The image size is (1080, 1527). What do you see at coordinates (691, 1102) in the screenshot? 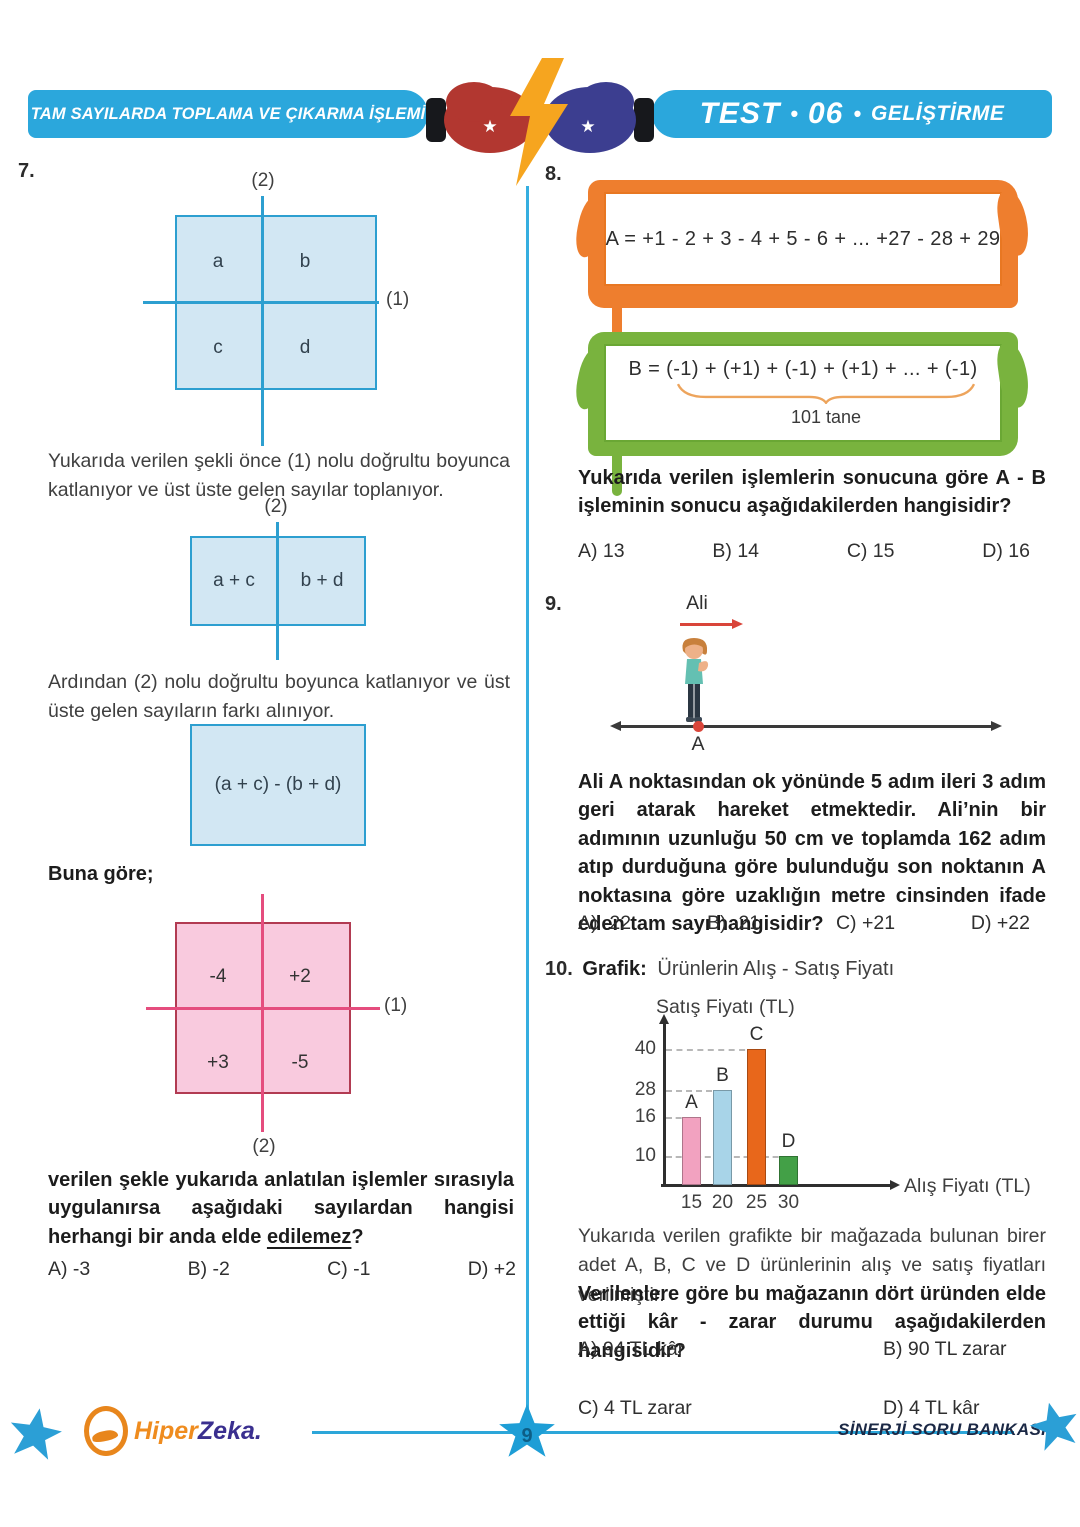
I see `bar-label-A: A` at bounding box center [691, 1102].